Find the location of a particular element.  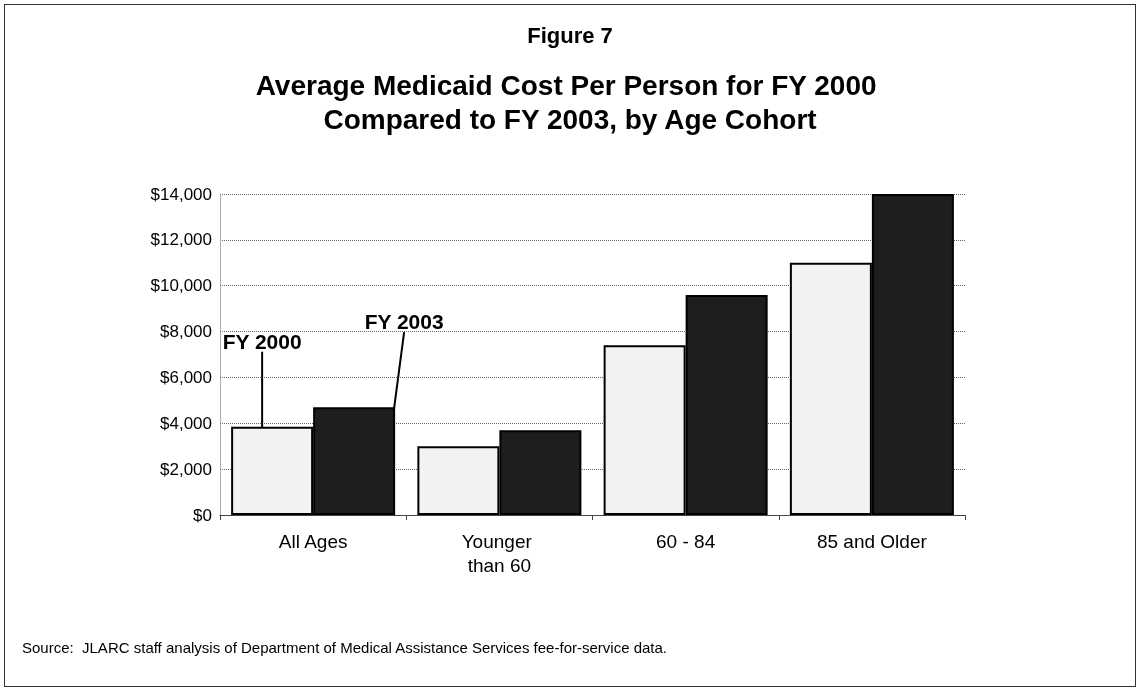

y-tick-label: $8,000 is located at coordinates (186, 332).